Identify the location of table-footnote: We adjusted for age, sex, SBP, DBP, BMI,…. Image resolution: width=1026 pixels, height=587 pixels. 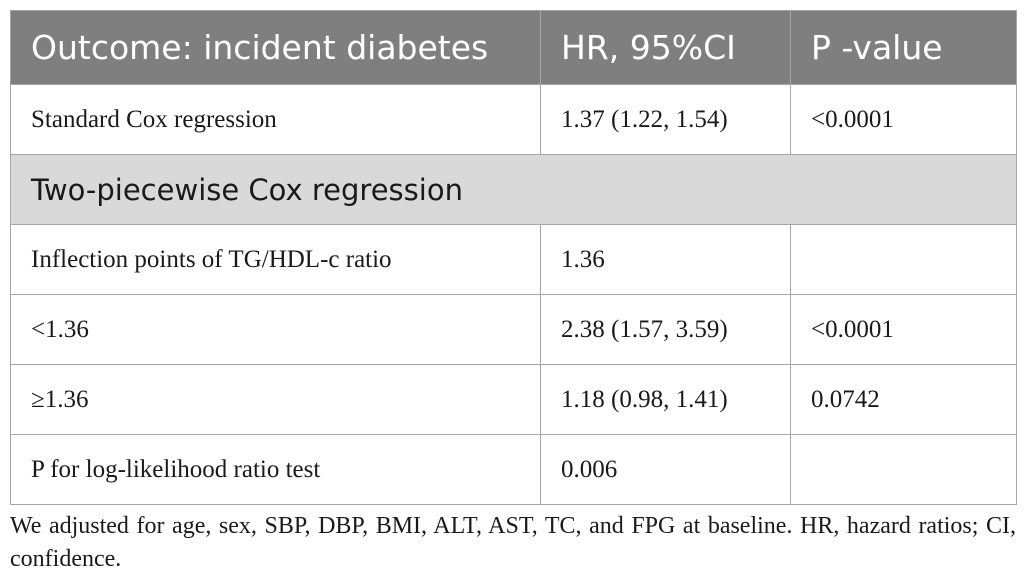
(513, 542).